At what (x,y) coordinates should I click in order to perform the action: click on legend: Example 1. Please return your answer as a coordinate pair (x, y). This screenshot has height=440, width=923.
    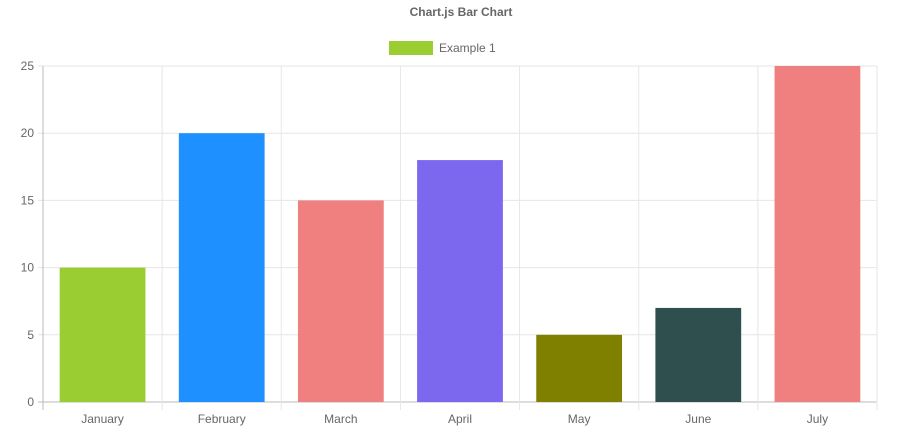
    Looking at the image, I should click on (442, 48).